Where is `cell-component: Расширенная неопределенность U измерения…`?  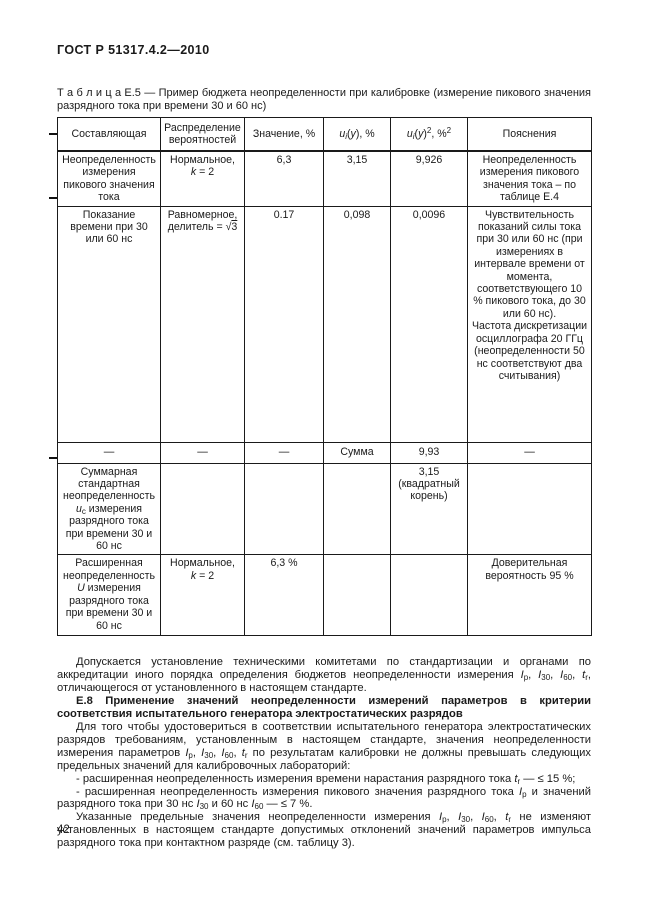
cell-component: Расширенная неопределенность U измерения… is located at coordinates (109, 595).